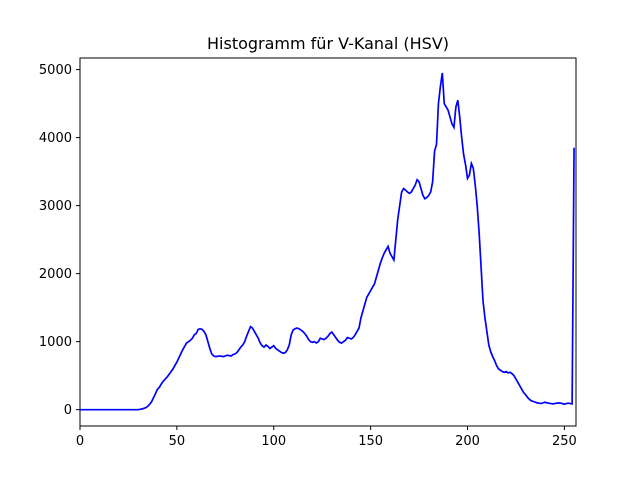  What do you see at coordinates (55, 70) in the screenshot?
I see `y-tick-label: 5000` at bounding box center [55, 70].